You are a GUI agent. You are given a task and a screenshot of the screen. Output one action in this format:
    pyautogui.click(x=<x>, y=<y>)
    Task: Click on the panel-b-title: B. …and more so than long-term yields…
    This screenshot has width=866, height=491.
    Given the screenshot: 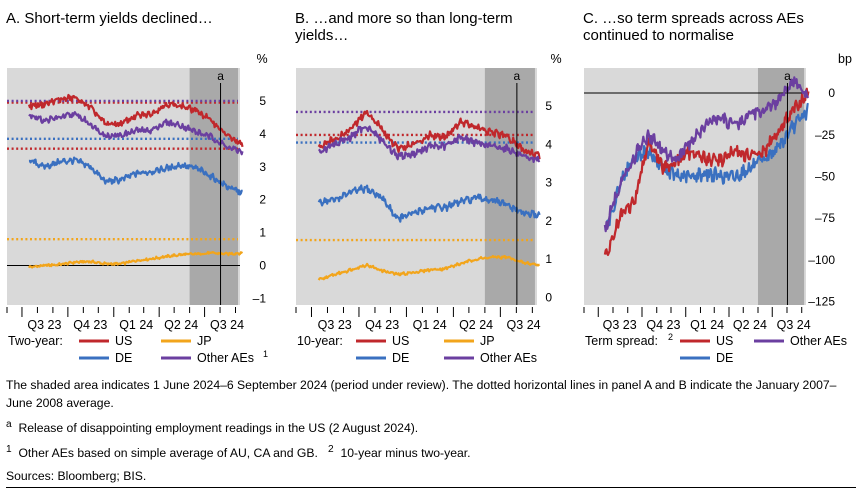 What is the action you would take?
    pyautogui.click(x=404, y=27)
    